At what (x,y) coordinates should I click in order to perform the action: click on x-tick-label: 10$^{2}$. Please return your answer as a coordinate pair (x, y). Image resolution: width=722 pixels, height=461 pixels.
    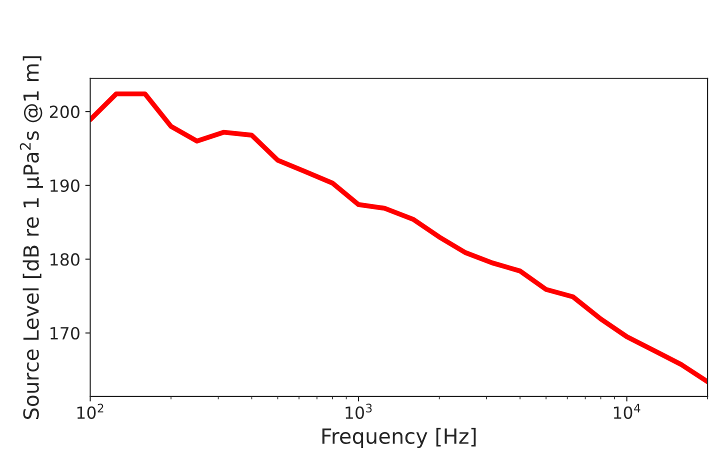
    Looking at the image, I should click on (90, 411).